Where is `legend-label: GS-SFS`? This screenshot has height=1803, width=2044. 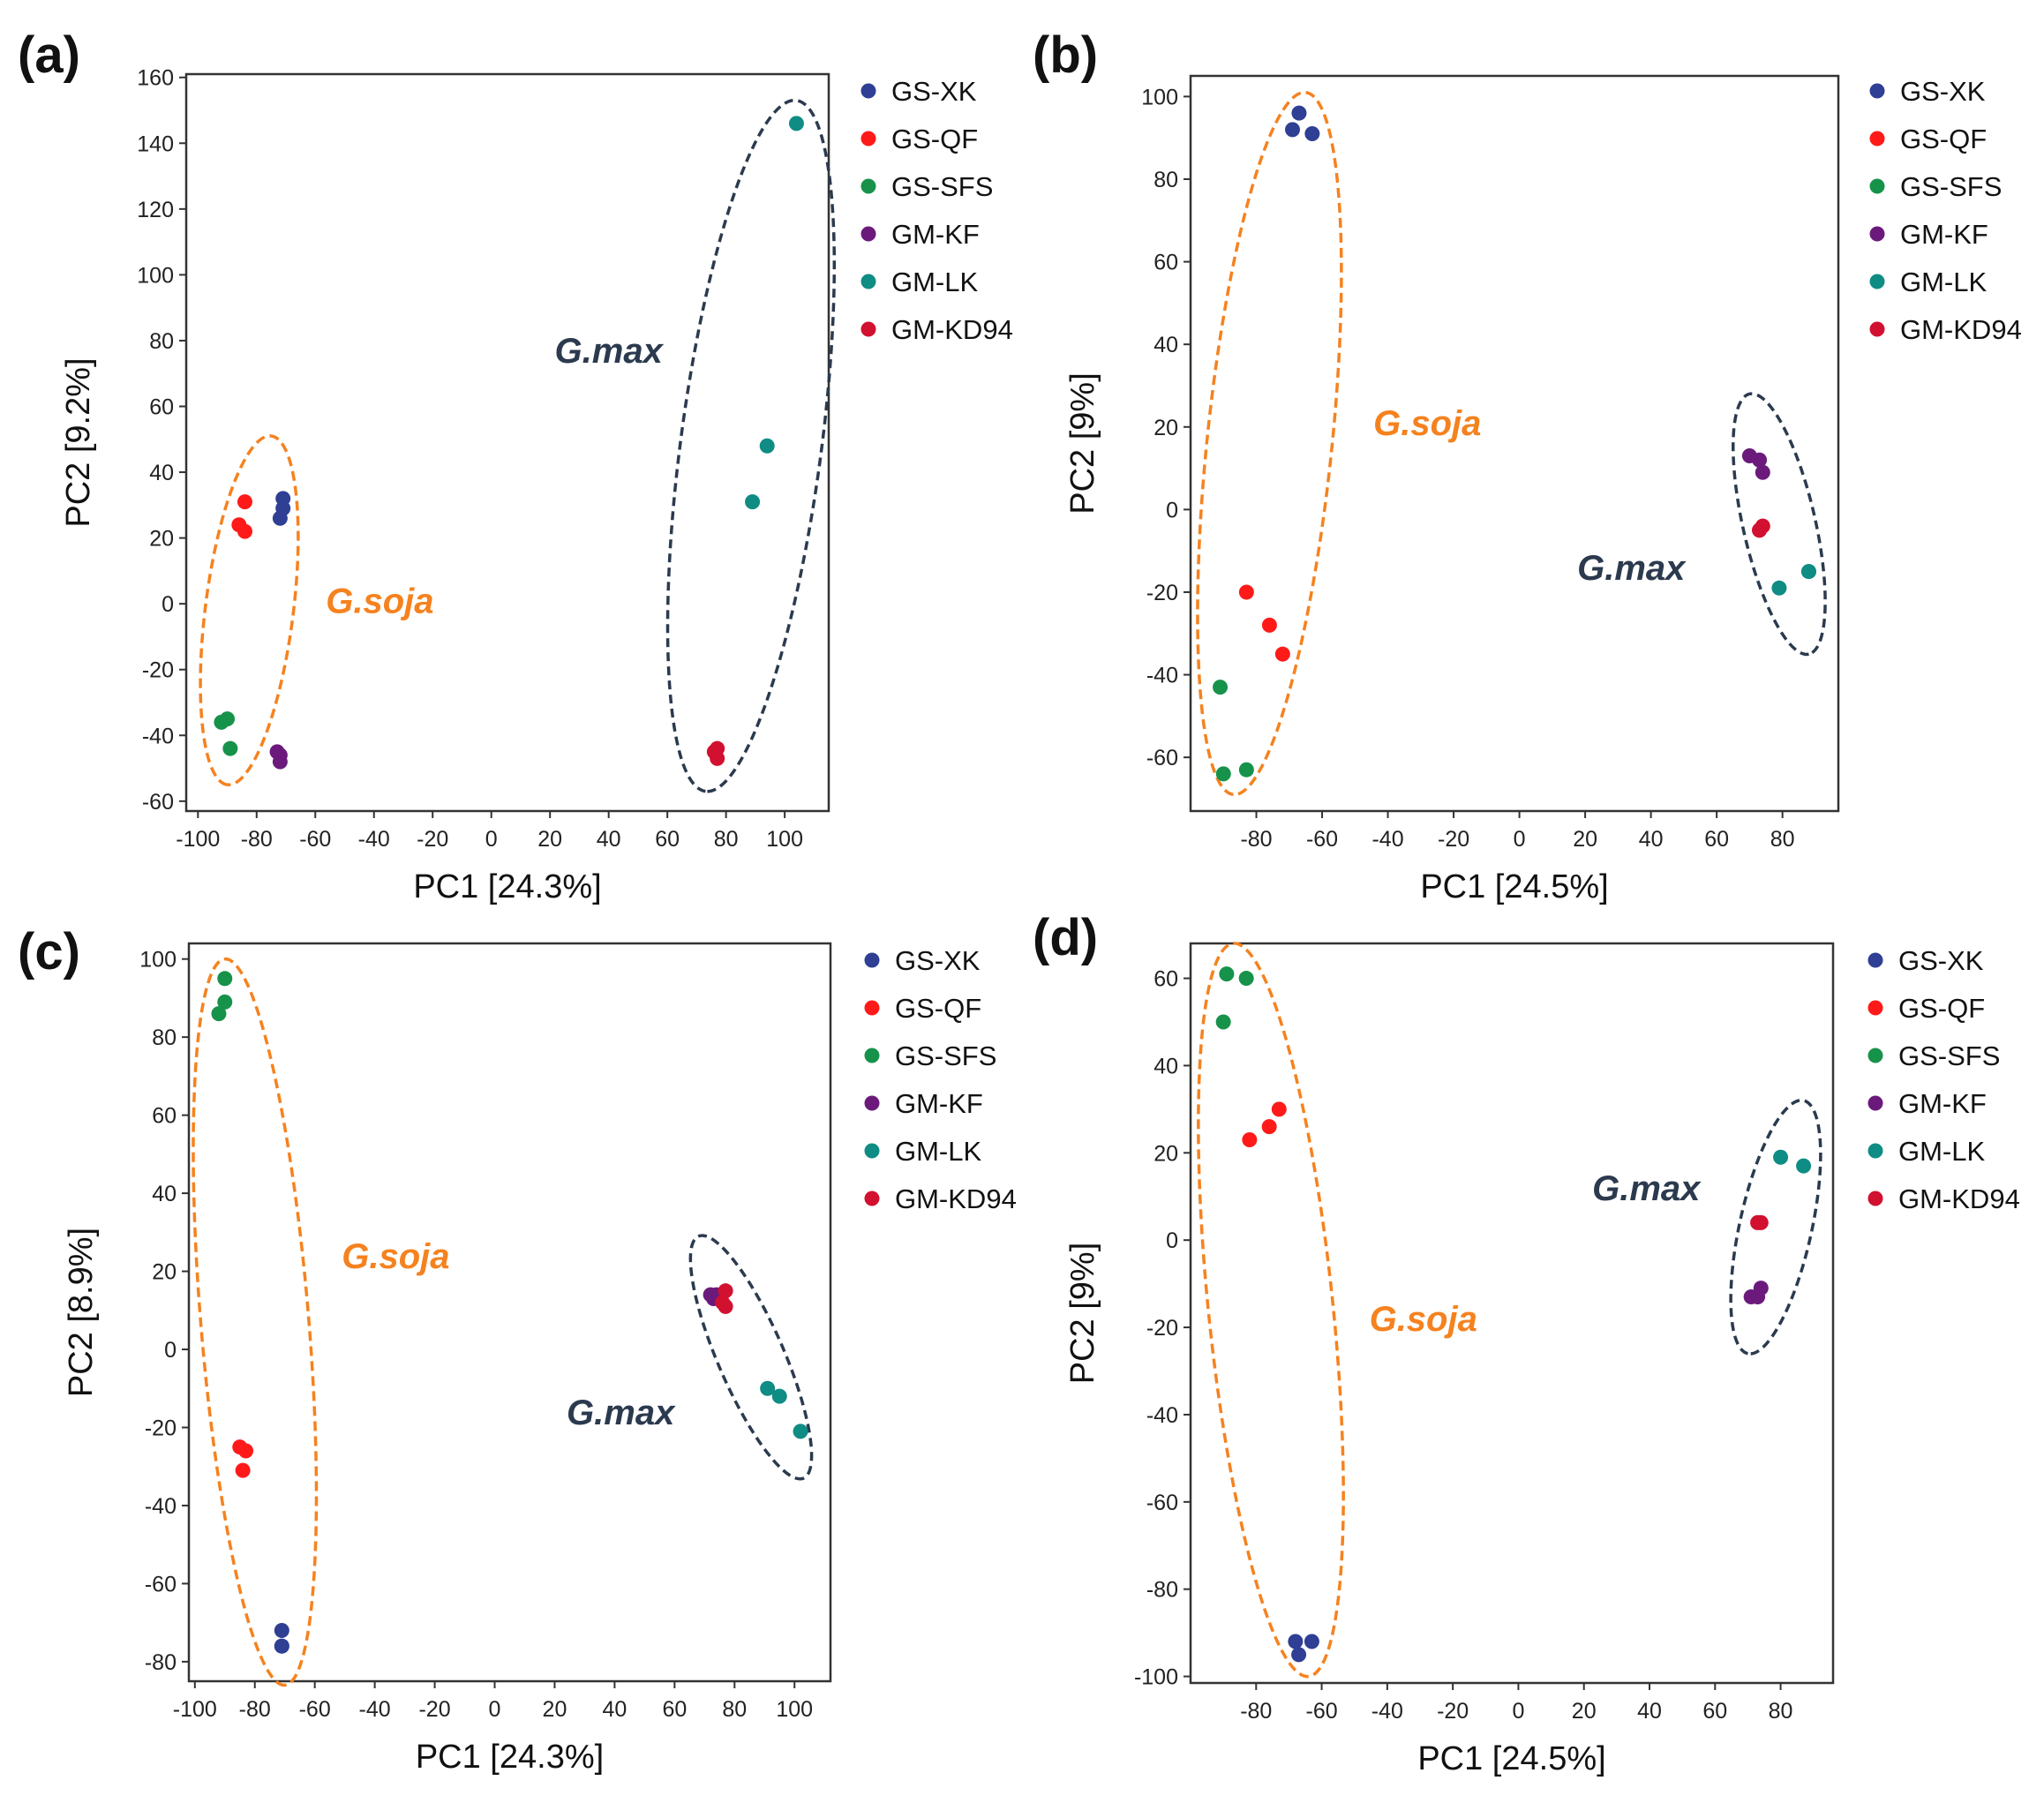 legend-label: GS-SFS is located at coordinates (945, 1055).